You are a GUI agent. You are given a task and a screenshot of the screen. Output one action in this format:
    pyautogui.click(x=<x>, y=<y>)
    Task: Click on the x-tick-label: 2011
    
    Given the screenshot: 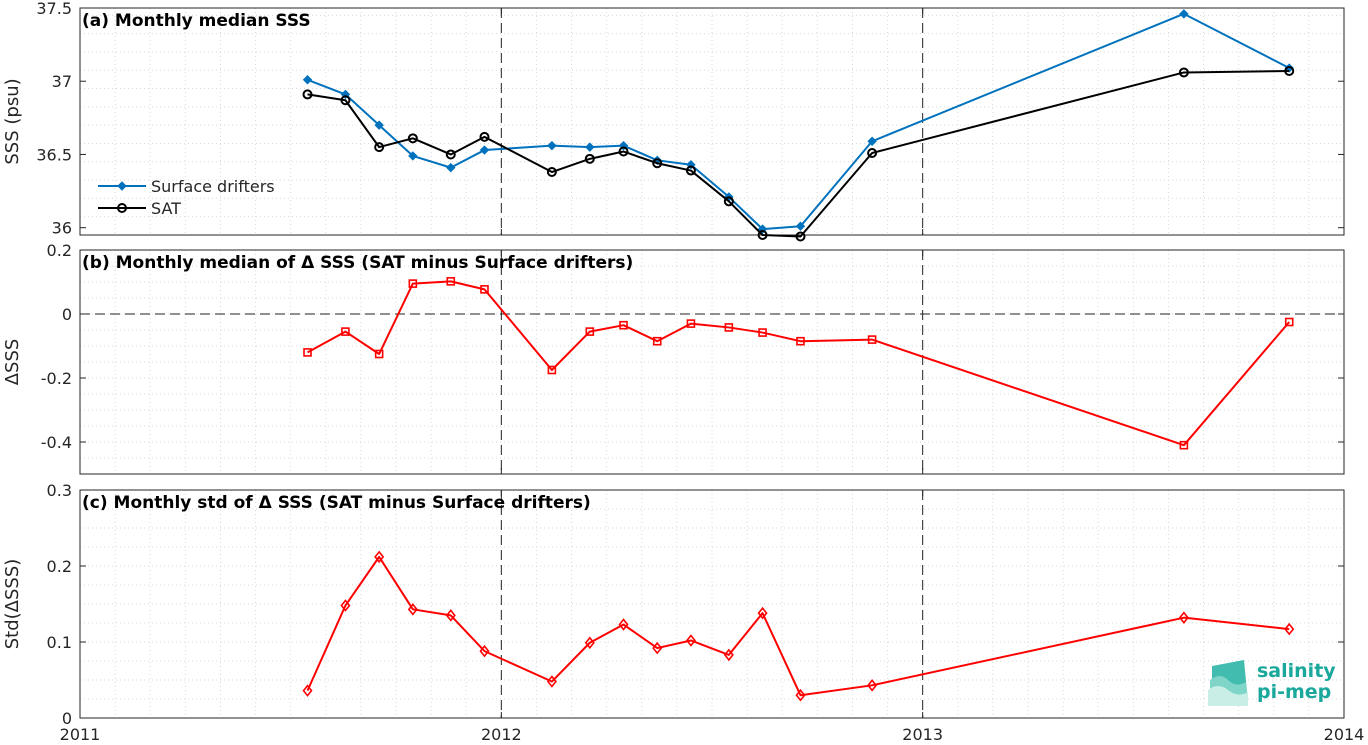 What is the action you would take?
    pyautogui.click(x=80, y=734)
    